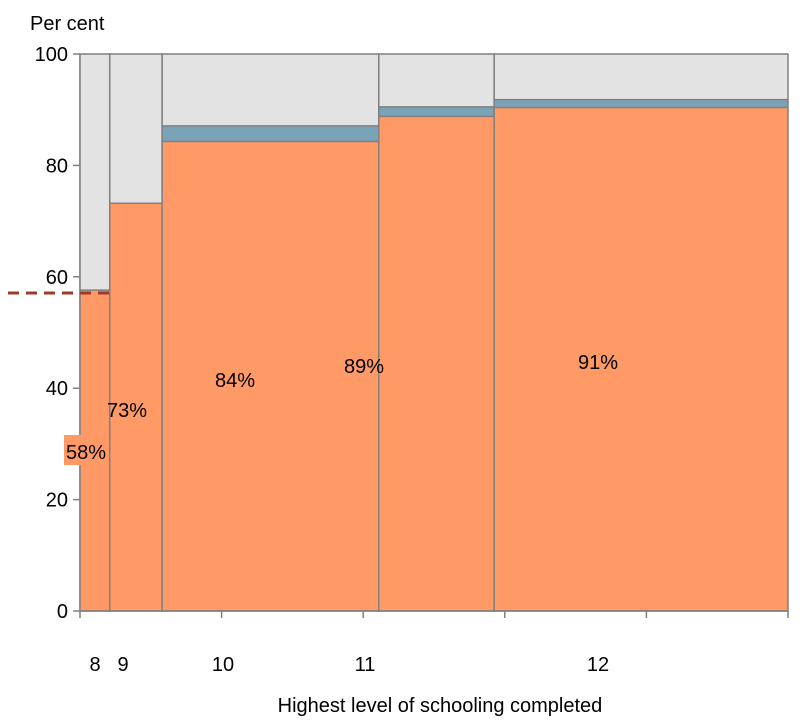 This screenshot has width=800, height=723. I want to click on y-tick-label: 40, so click(57, 389).